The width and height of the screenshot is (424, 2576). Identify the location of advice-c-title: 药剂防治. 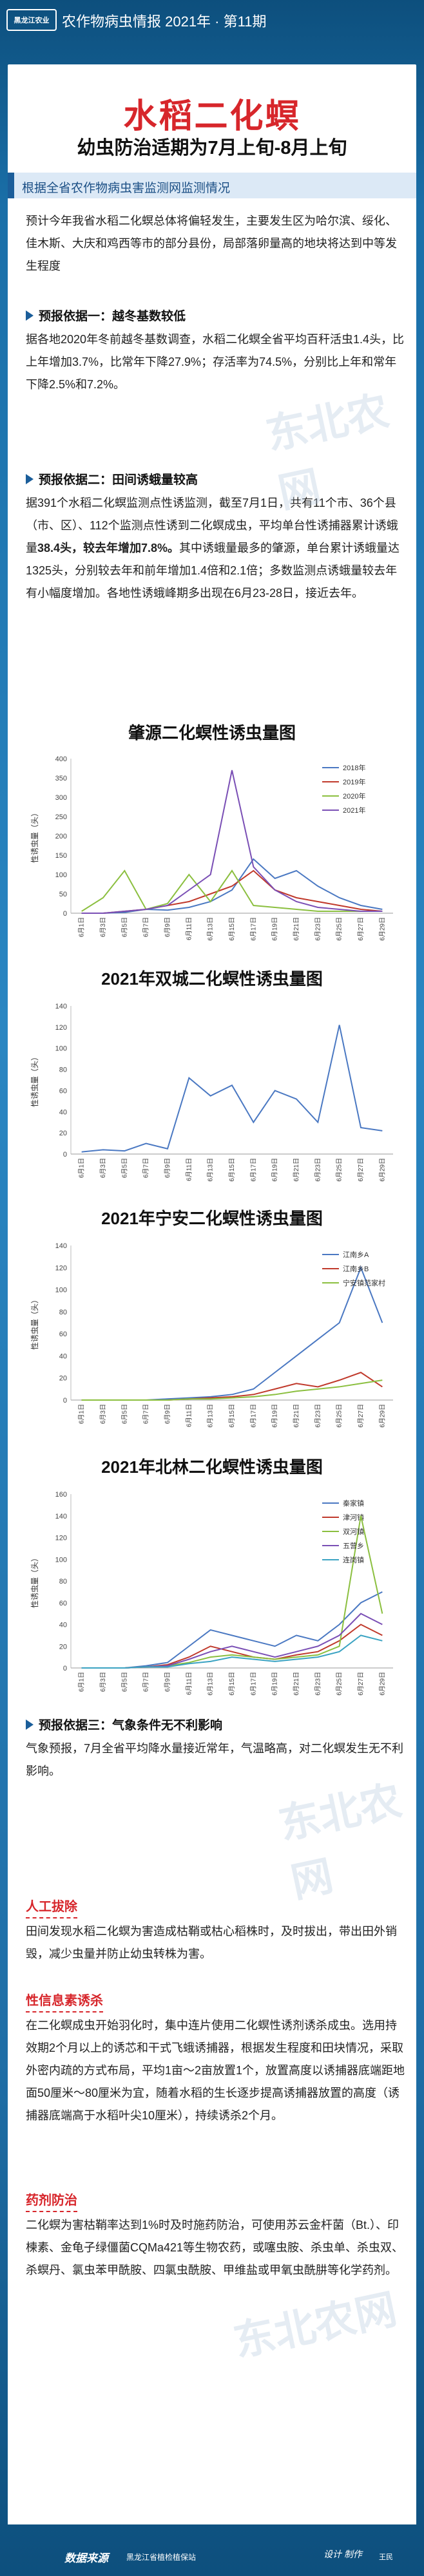
(51, 2201).